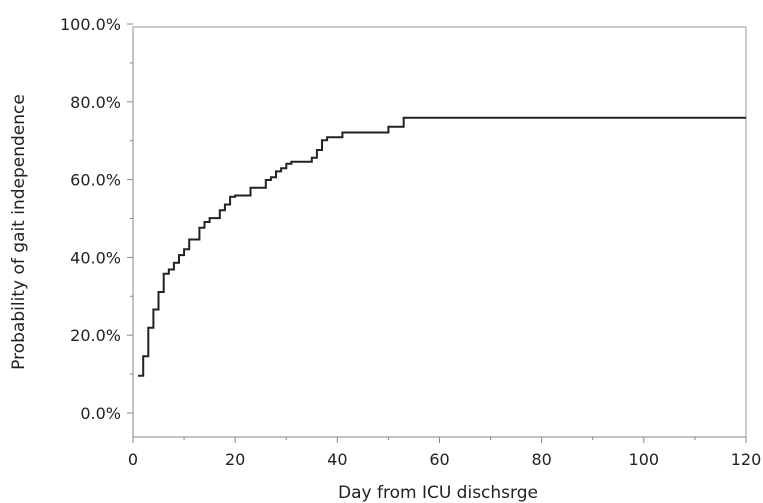 Image resolution: width=763 pixels, height=503 pixels. What do you see at coordinates (439, 459) in the screenshot?
I see `x-tick-label: 60` at bounding box center [439, 459].